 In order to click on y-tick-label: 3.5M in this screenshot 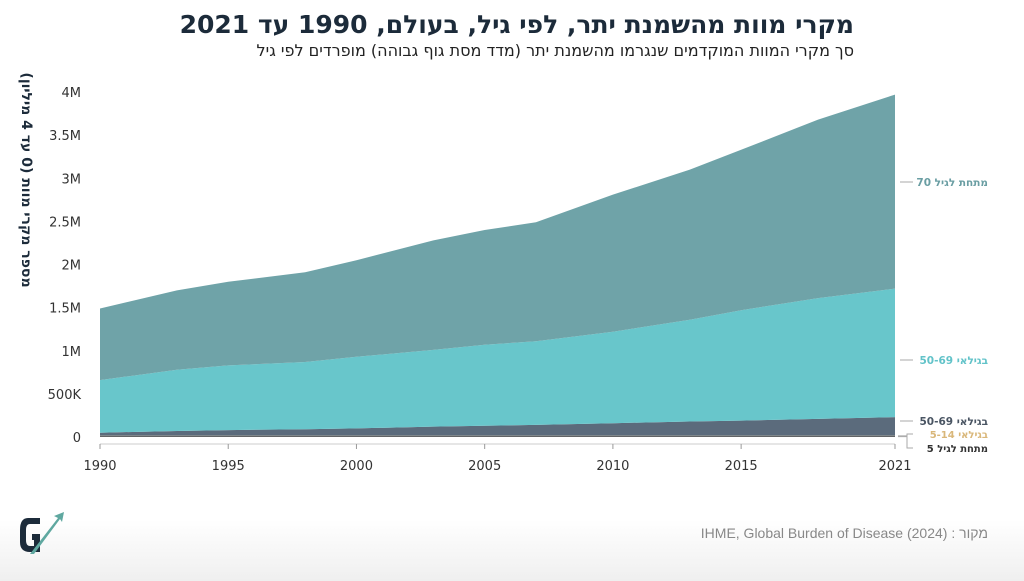, I will do `click(65, 136)`.